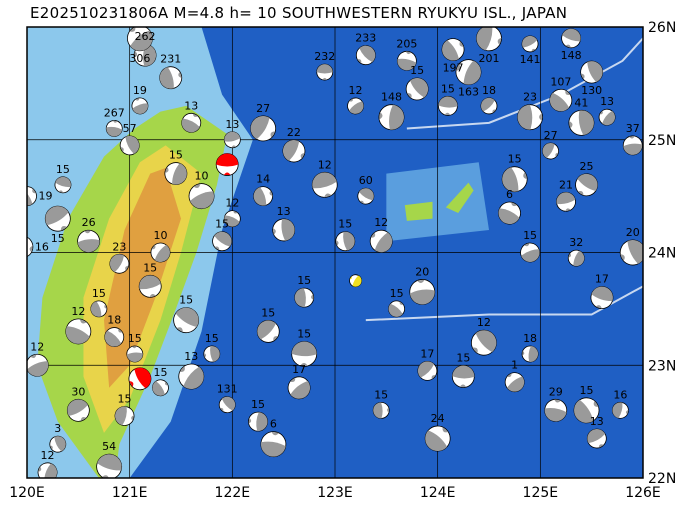 The image size is (685, 505). I want to click on depth-label: 21, so click(566, 184).